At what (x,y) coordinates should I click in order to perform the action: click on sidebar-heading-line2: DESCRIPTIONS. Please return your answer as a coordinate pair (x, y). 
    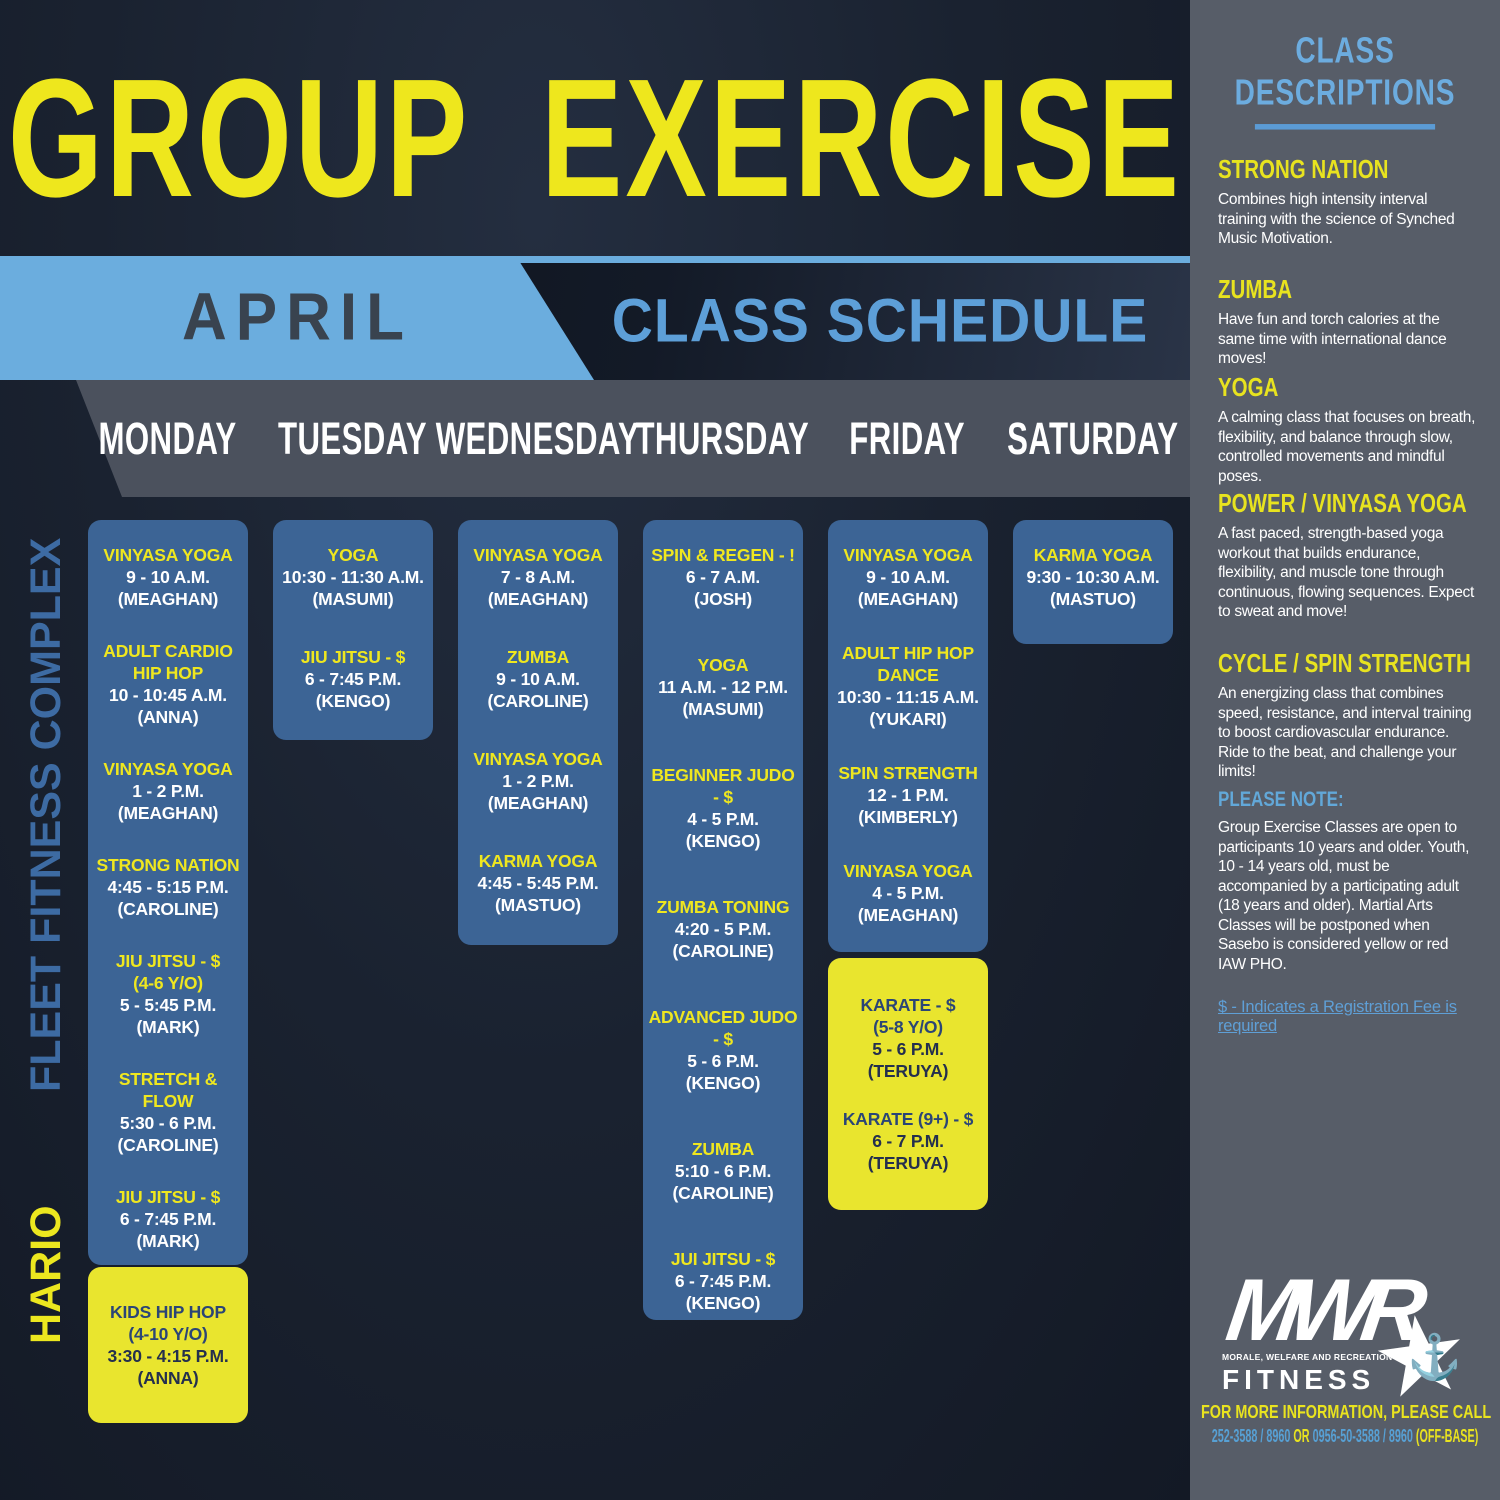
    Looking at the image, I should click on (1345, 91).